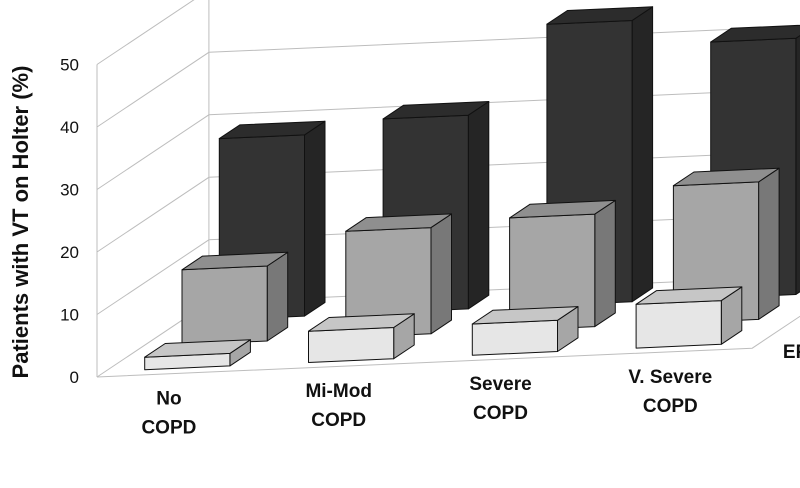 Image resolution: width=800 pixels, height=488 pixels. I want to click on y-tick-label: 40, so click(69, 127).